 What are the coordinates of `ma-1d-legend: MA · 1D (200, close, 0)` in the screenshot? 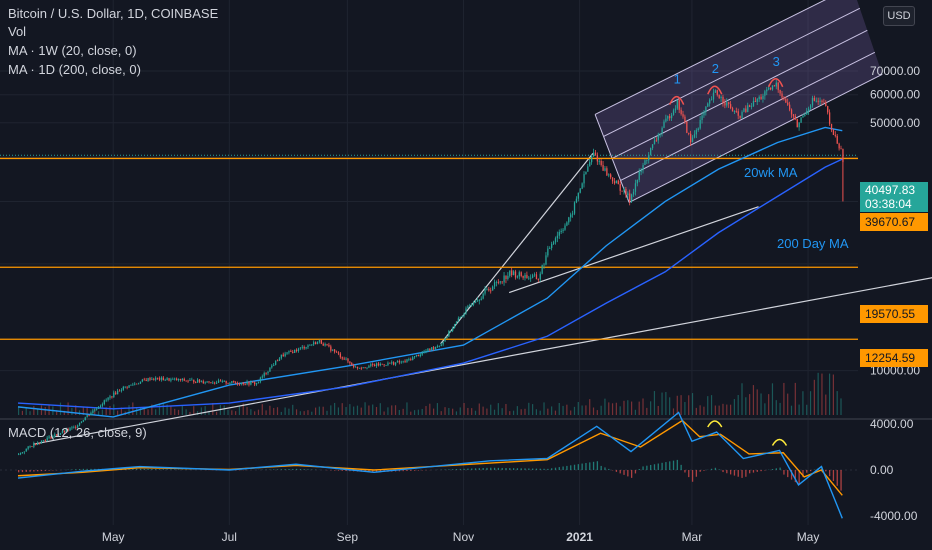 It's located at (74, 69).